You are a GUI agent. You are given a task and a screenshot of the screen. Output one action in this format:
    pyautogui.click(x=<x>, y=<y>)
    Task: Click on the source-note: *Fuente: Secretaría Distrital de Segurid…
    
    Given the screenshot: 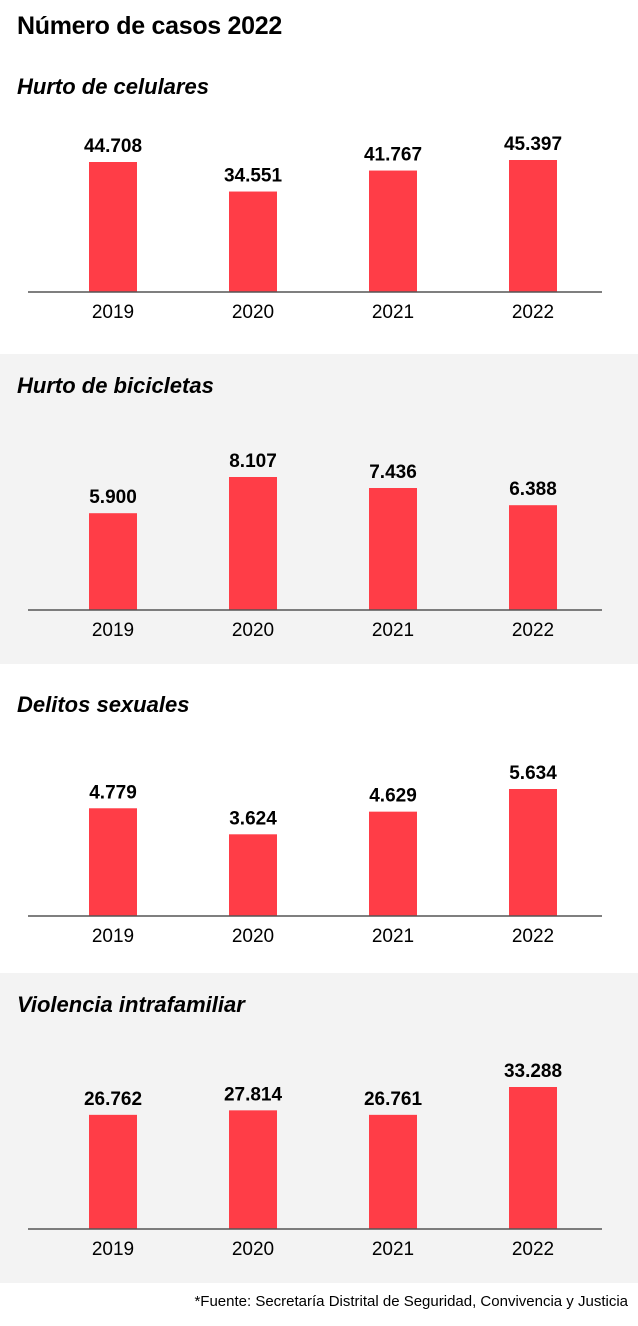 What is the action you would take?
    pyautogui.click(x=411, y=1301)
    